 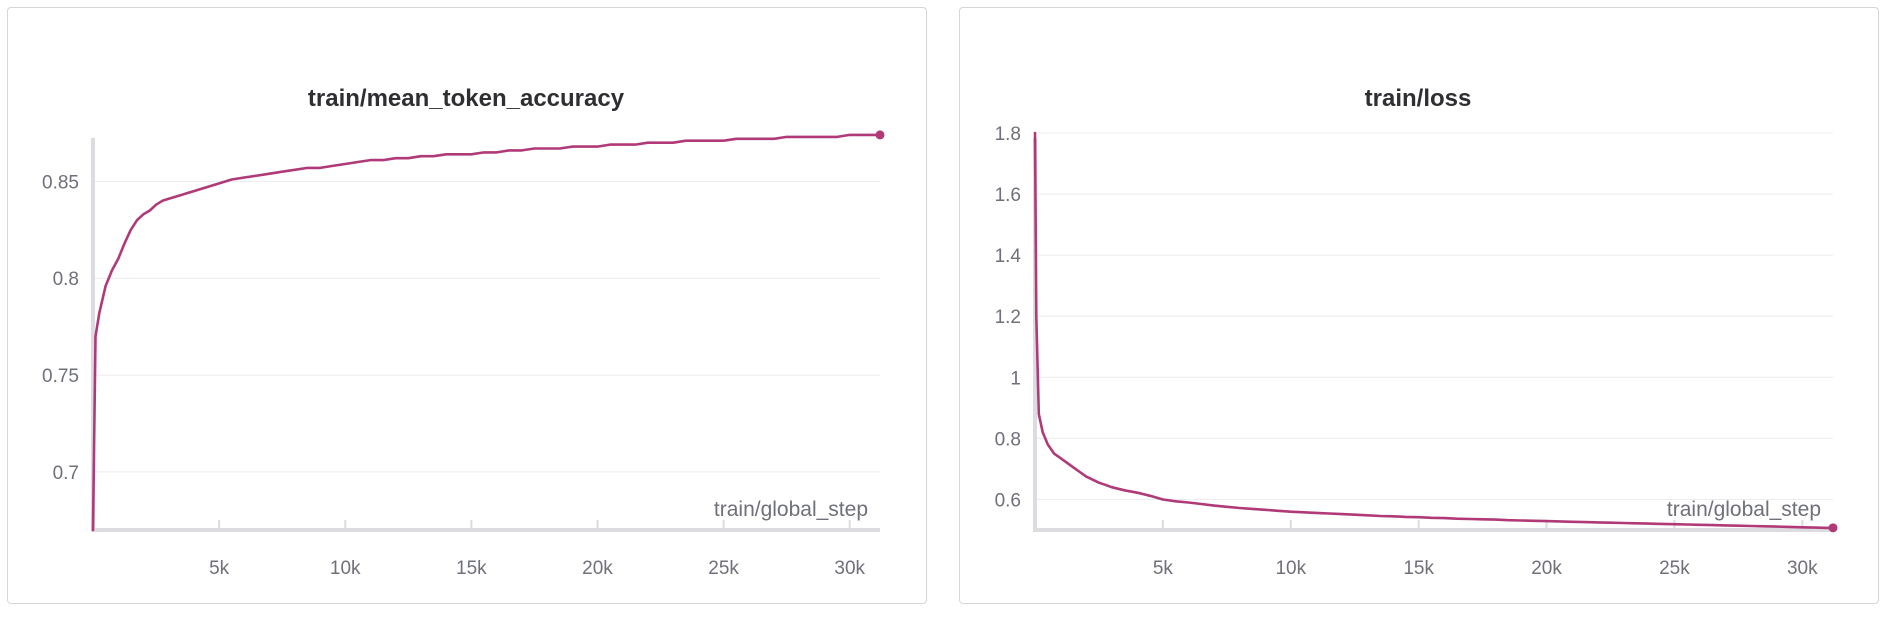 What do you see at coordinates (1418, 568) in the screenshot?
I see `loss-x-tick-label: 15k` at bounding box center [1418, 568].